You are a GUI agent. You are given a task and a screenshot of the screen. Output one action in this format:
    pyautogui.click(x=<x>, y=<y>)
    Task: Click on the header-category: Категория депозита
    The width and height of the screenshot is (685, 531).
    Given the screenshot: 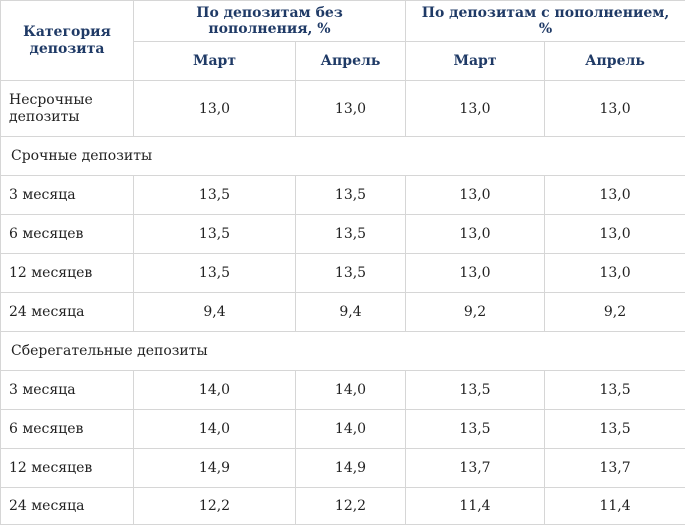 What is the action you would take?
    pyautogui.click(x=67, y=40)
    